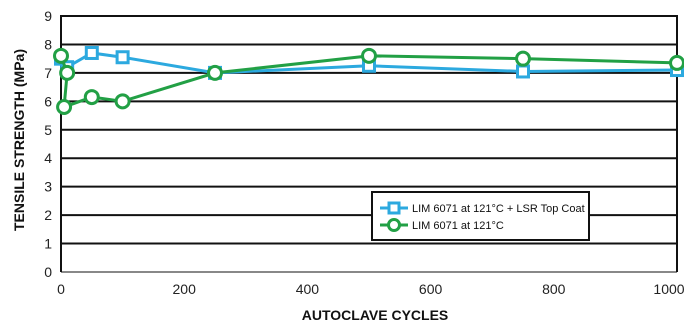 The image size is (684, 324). What do you see at coordinates (61, 289) in the screenshot?
I see `x-tick-label: 0` at bounding box center [61, 289].